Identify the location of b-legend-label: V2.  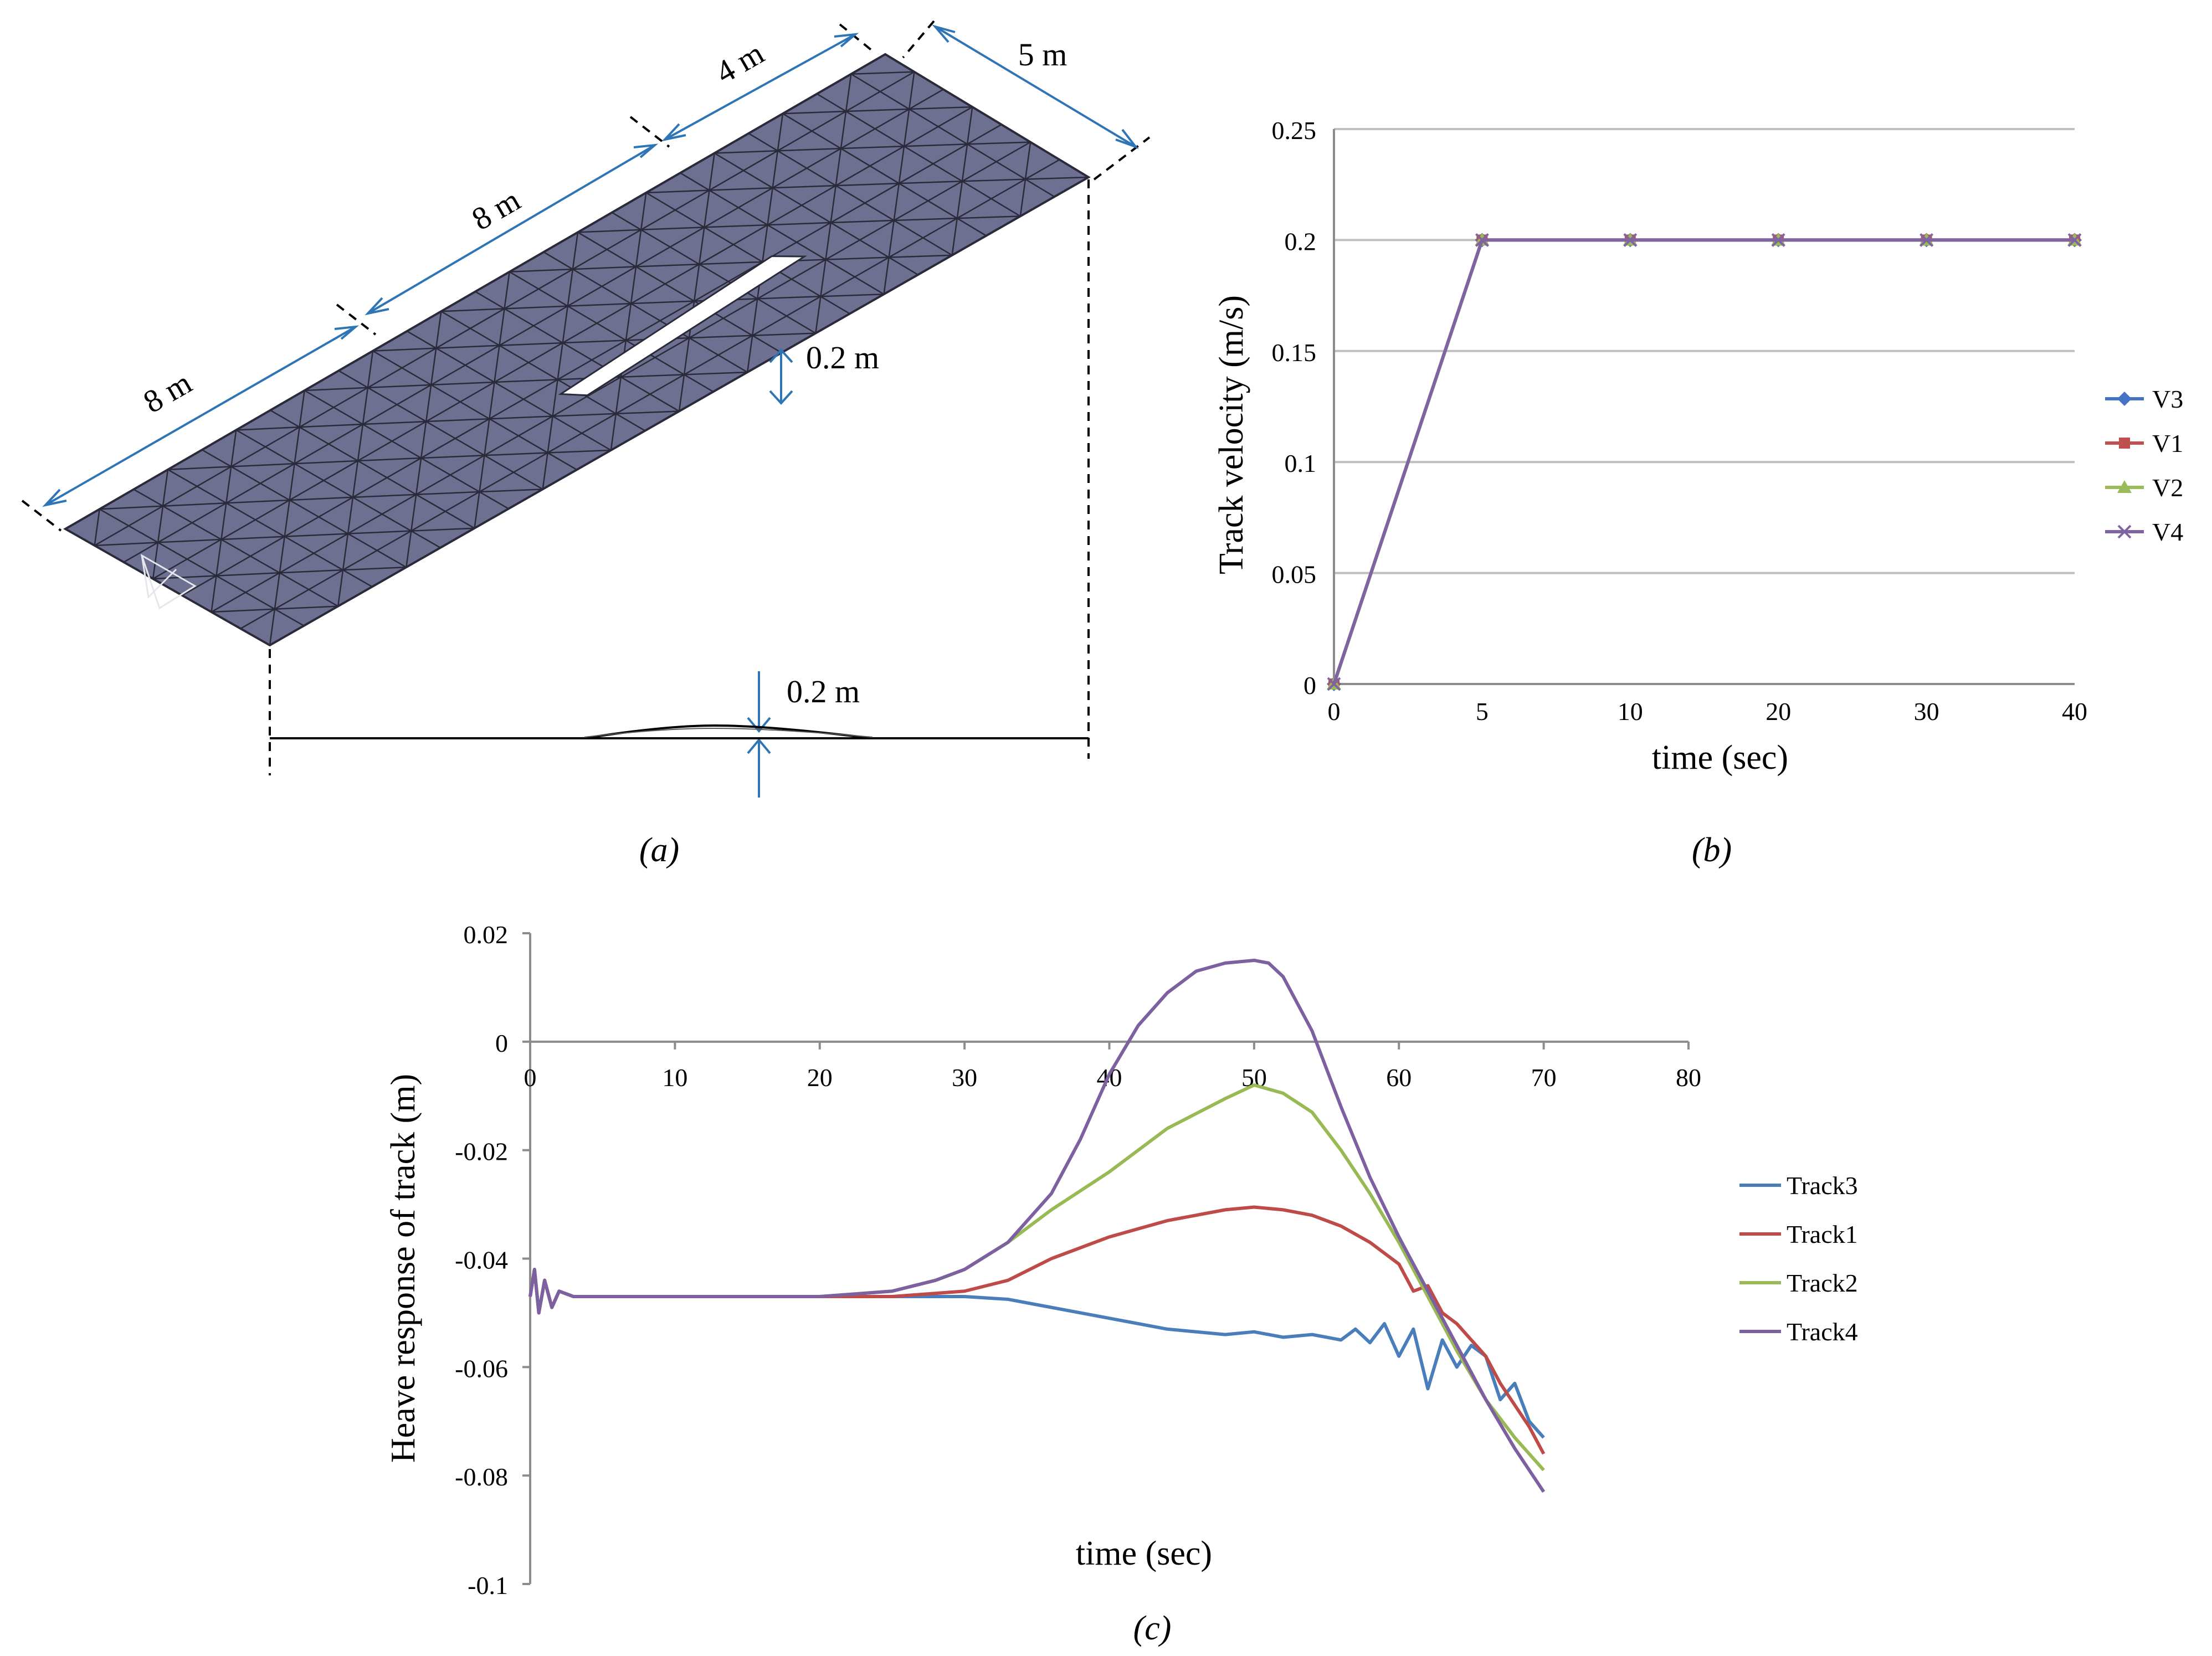
(2167, 488).